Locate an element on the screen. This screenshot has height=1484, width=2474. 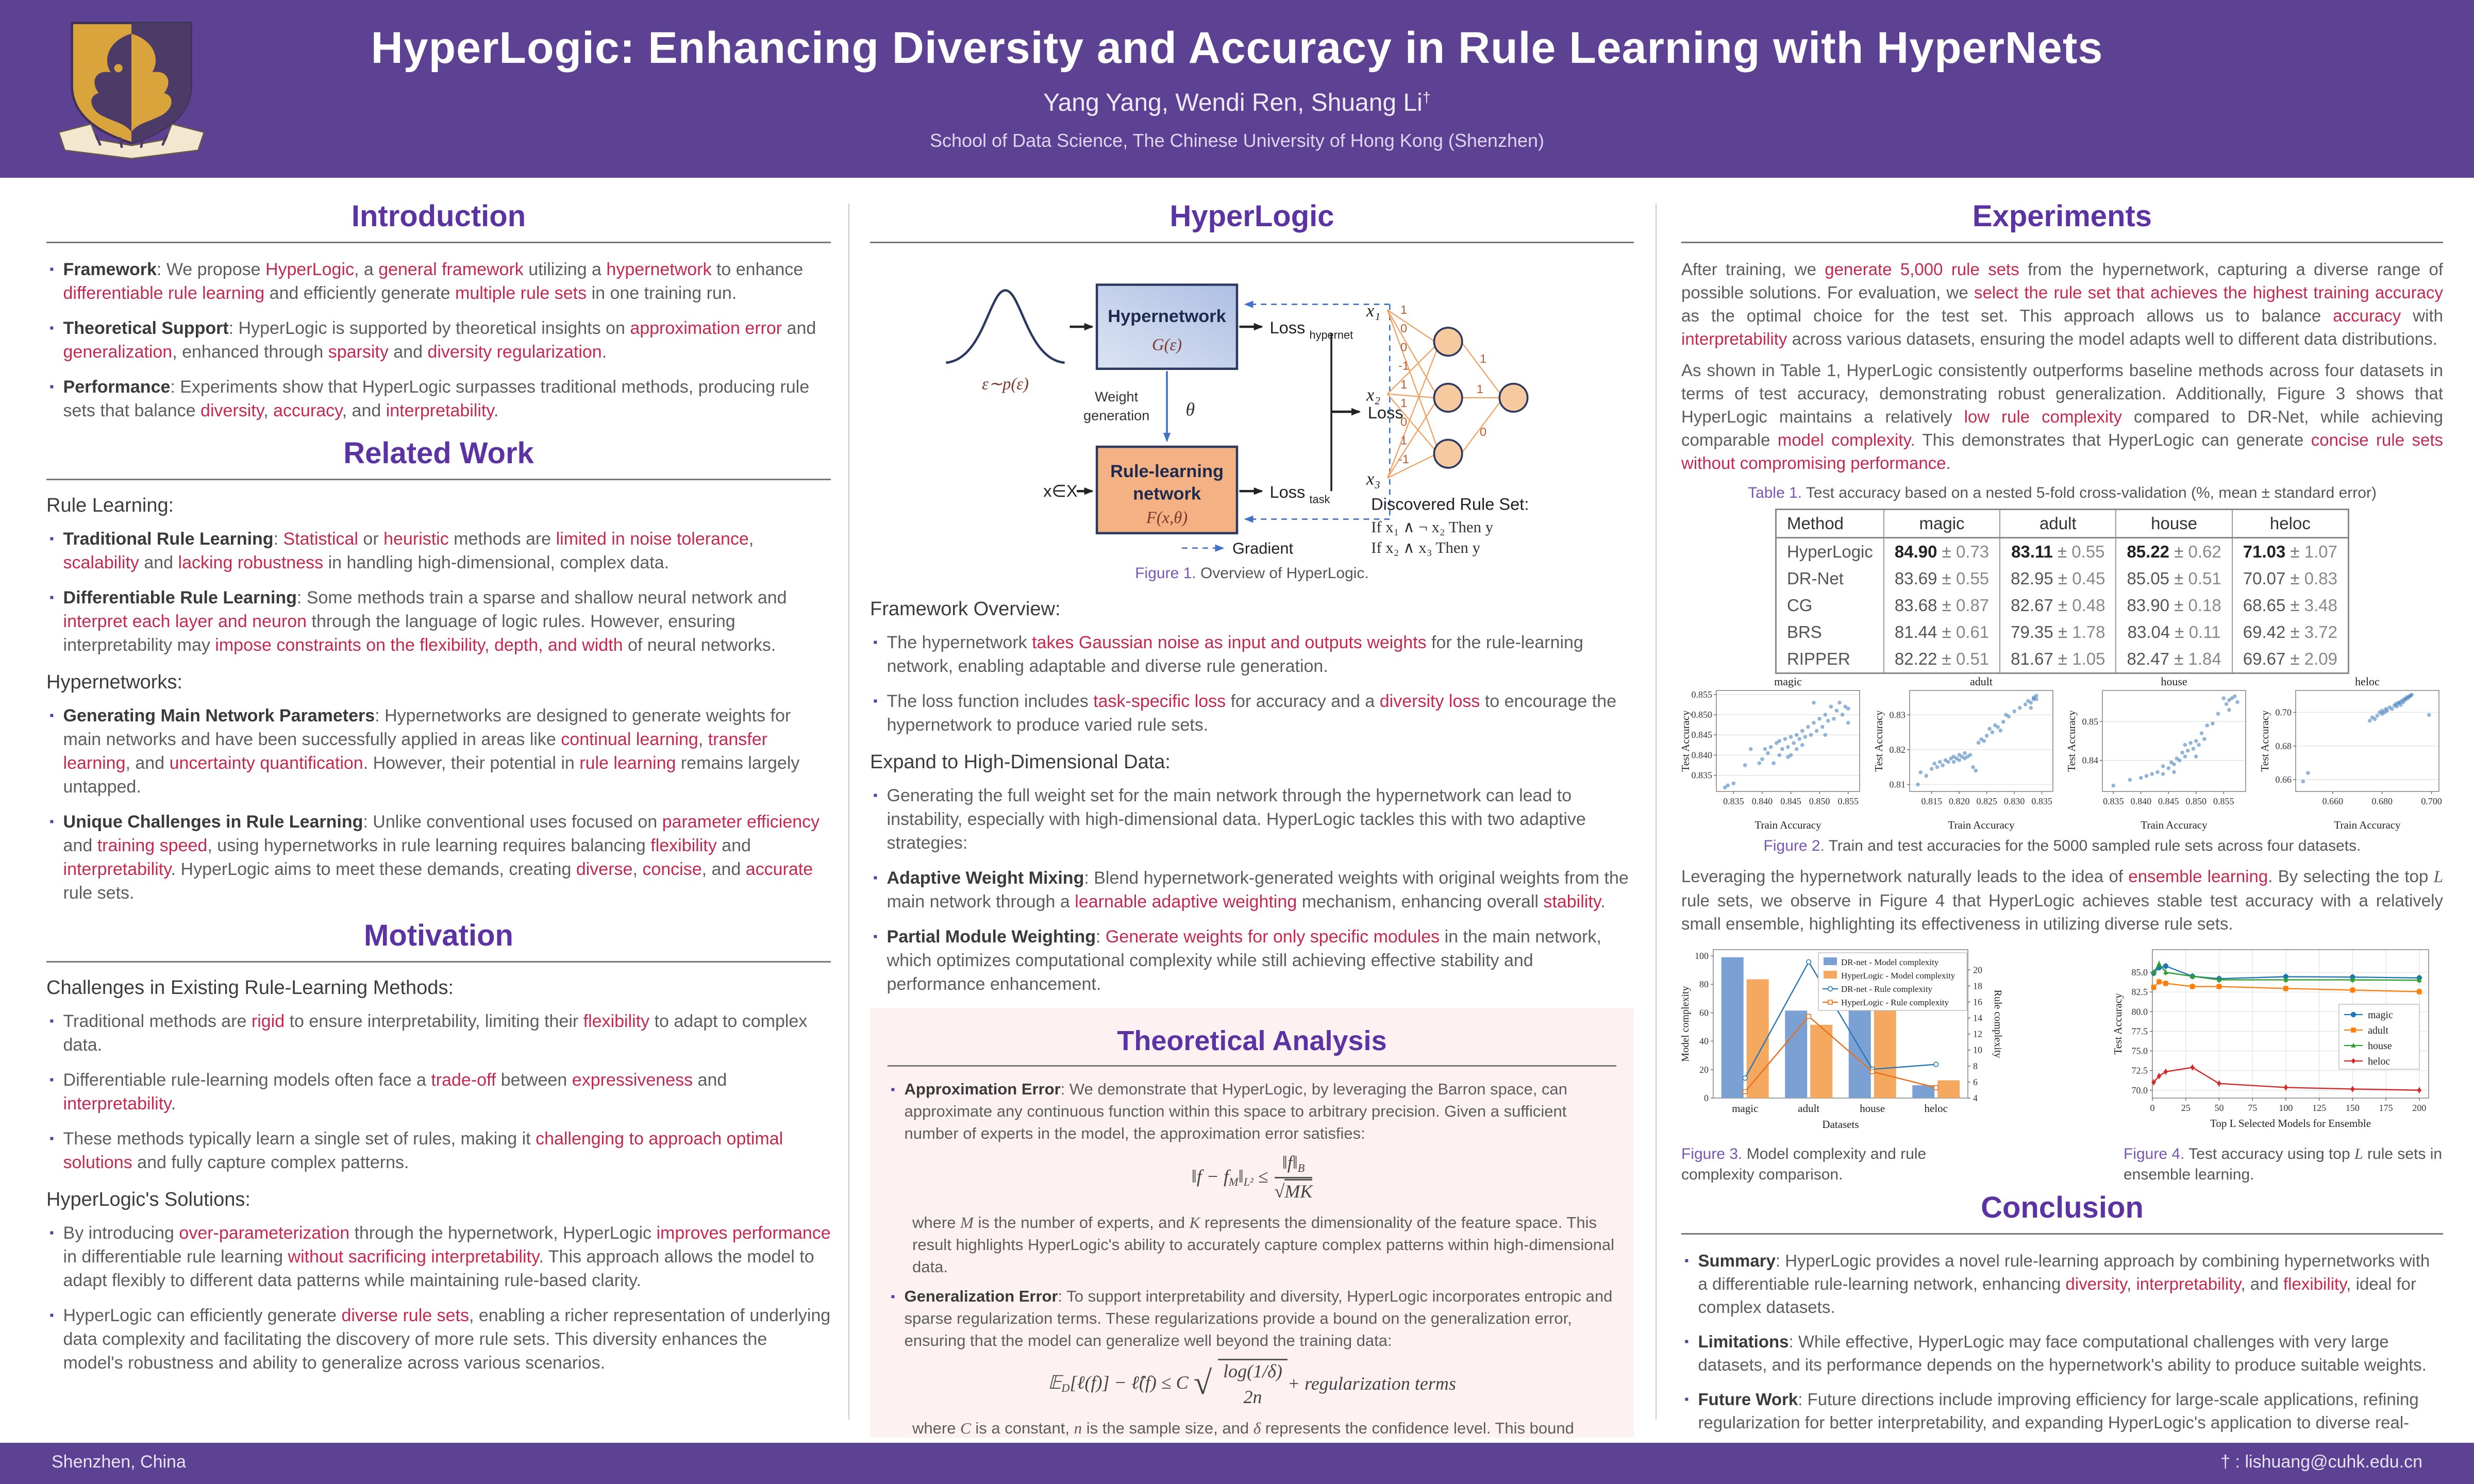
svg-text: 10 is located at coordinates (1977, 1050).